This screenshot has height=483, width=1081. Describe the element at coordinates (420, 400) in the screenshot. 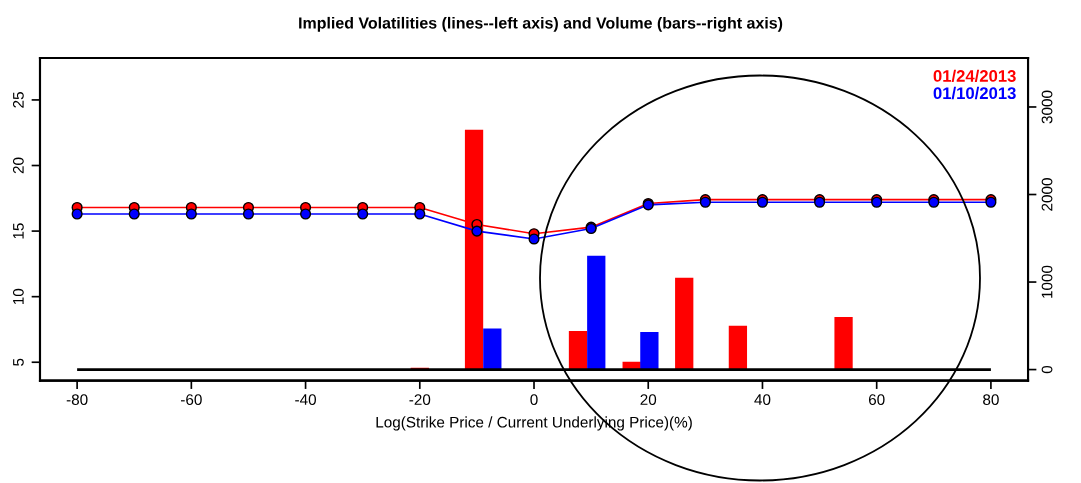

I see `x-tick-label: -20` at that location.